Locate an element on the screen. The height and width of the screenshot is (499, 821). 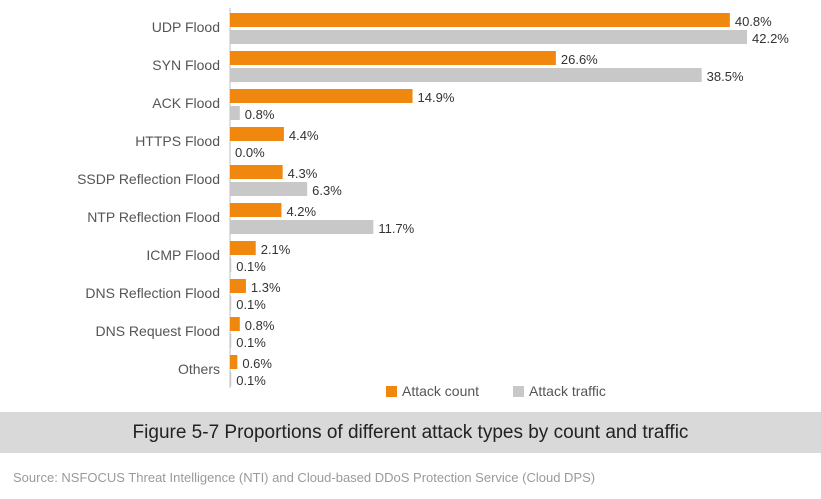
bar-attack-count-ssdp-reflection-flood is located at coordinates (256, 172).